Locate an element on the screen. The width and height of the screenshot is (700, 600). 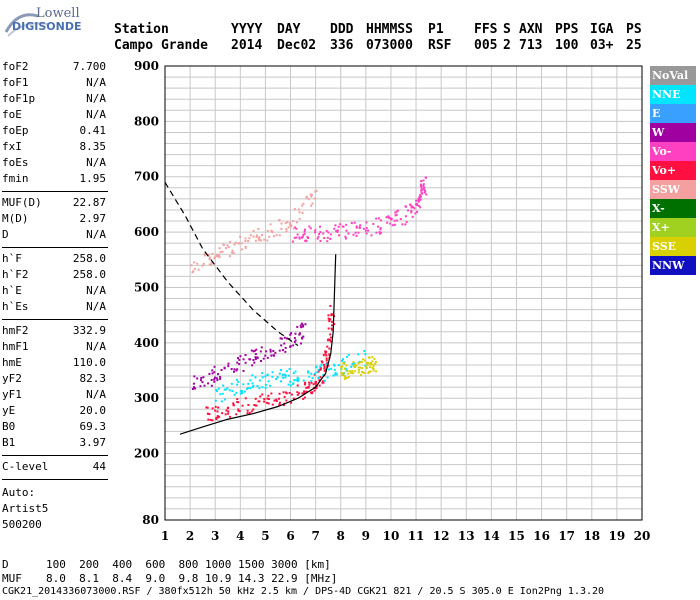
header-value: 100 is located at coordinates (567, 45).